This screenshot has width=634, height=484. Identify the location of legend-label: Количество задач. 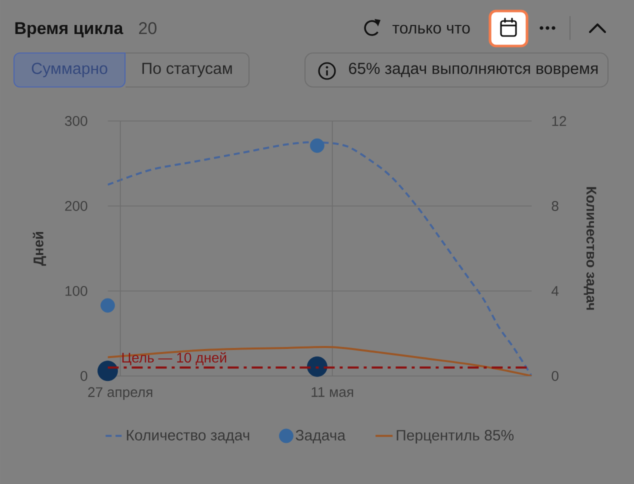
(188, 437).